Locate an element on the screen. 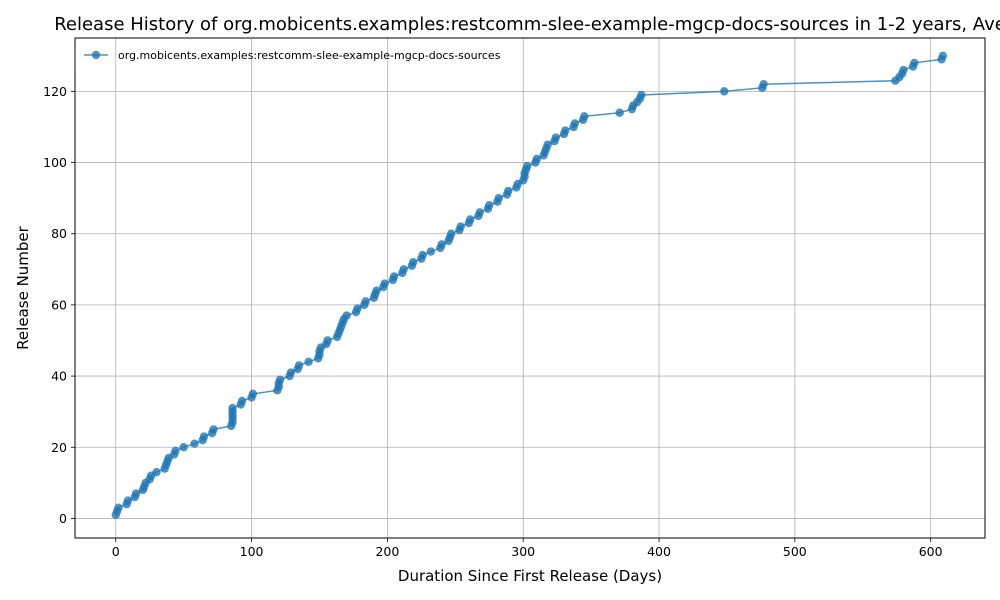  x-tick-label: 600 is located at coordinates (931, 551).